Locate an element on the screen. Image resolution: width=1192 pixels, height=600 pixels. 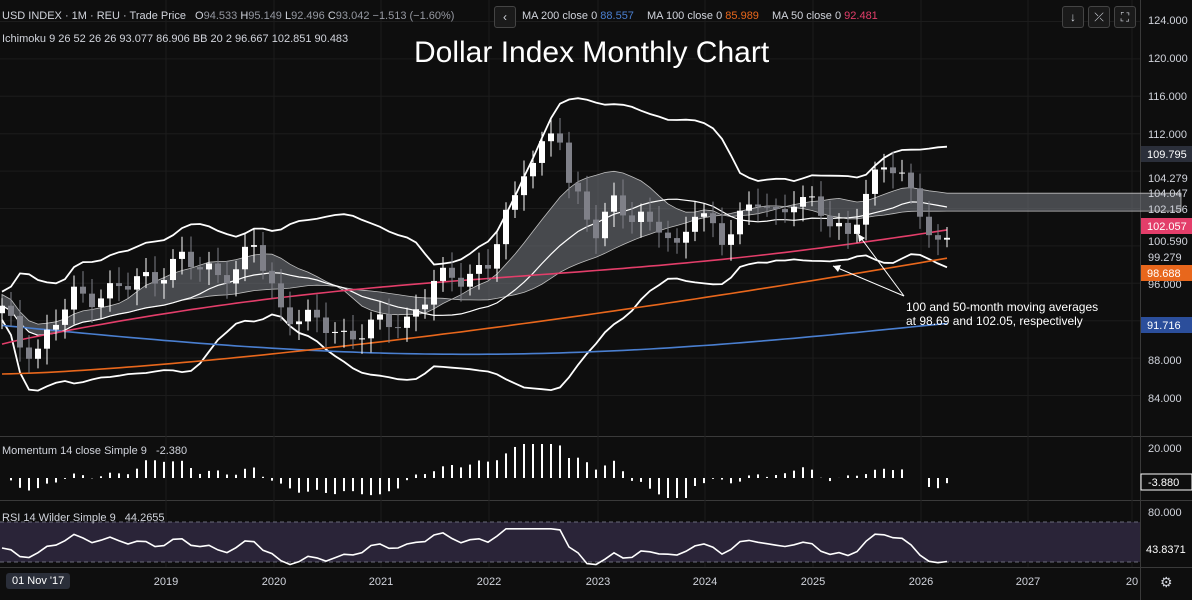
ma100-value: 85.989 is located at coordinates (742, 16).